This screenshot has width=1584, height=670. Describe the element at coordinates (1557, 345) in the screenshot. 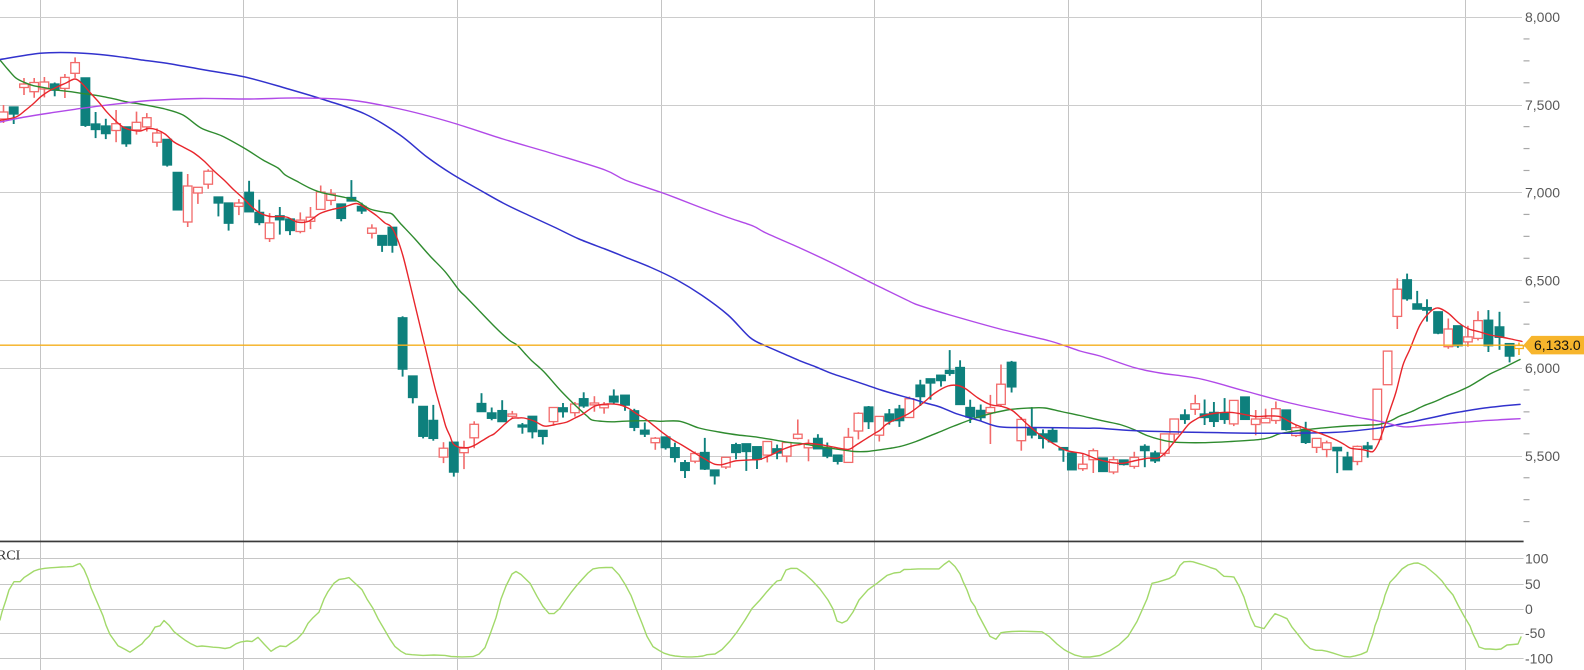

I see `svg-text: 6,133.0` at that location.